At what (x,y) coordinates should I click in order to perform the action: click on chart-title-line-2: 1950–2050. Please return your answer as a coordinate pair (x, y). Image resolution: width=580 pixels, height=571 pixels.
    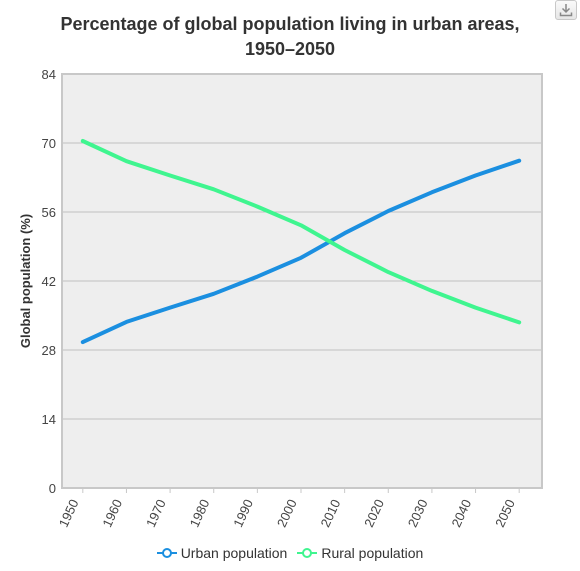
    Looking at the image, I should click on (290, 49).